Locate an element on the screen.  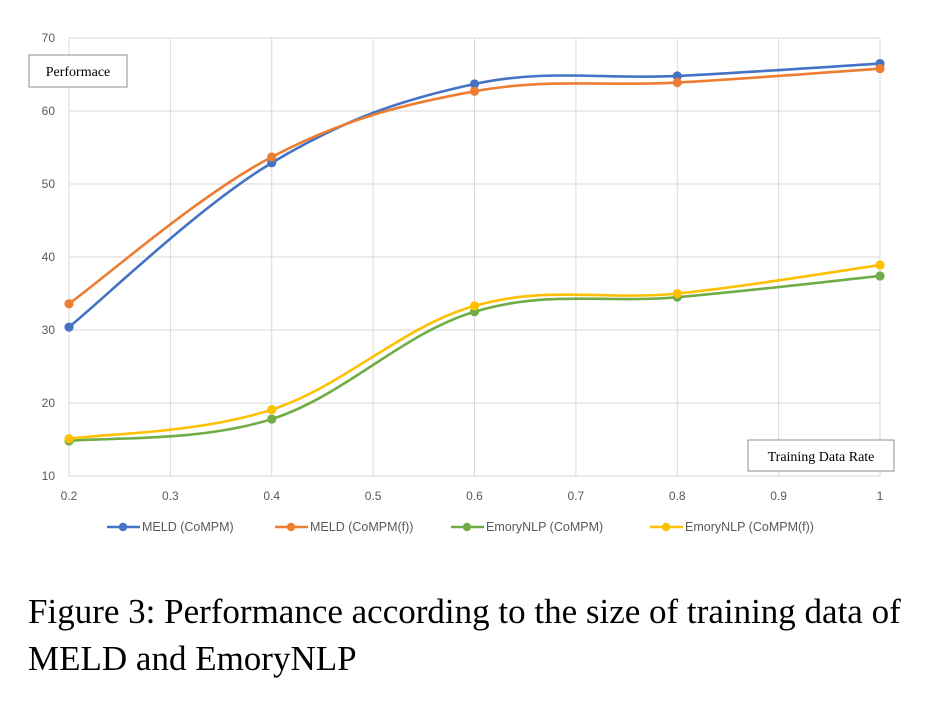
legend-label: EmoryNLP (CoMPM) is located at coordinates (544, 527).